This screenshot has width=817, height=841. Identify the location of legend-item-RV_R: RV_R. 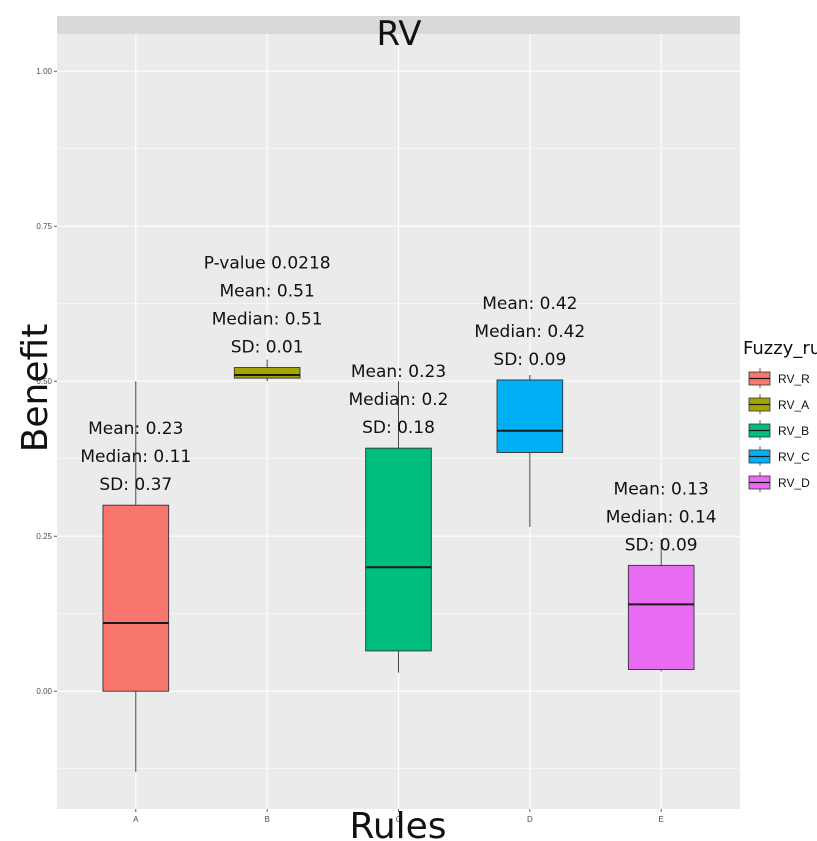
(779, 378).